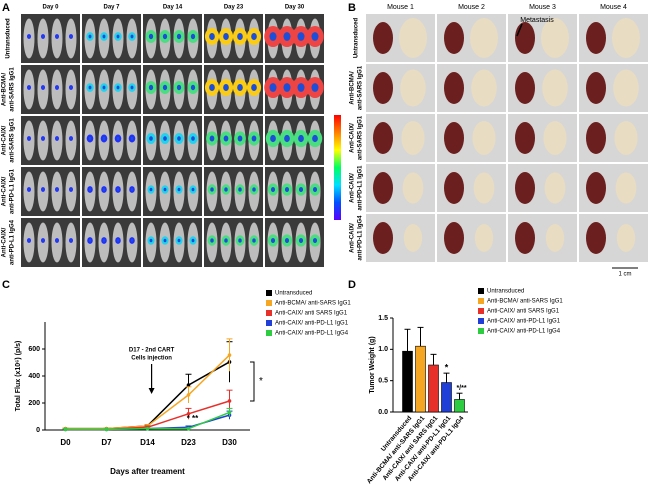 This screenshot has height=485, width=650. I want to click on row-label: anti-SARS IgG1, so click(13, 89).